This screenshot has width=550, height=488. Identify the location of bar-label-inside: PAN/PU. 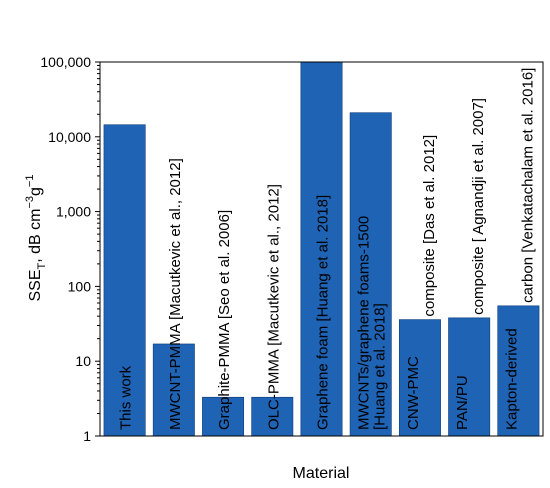
(462, 402).